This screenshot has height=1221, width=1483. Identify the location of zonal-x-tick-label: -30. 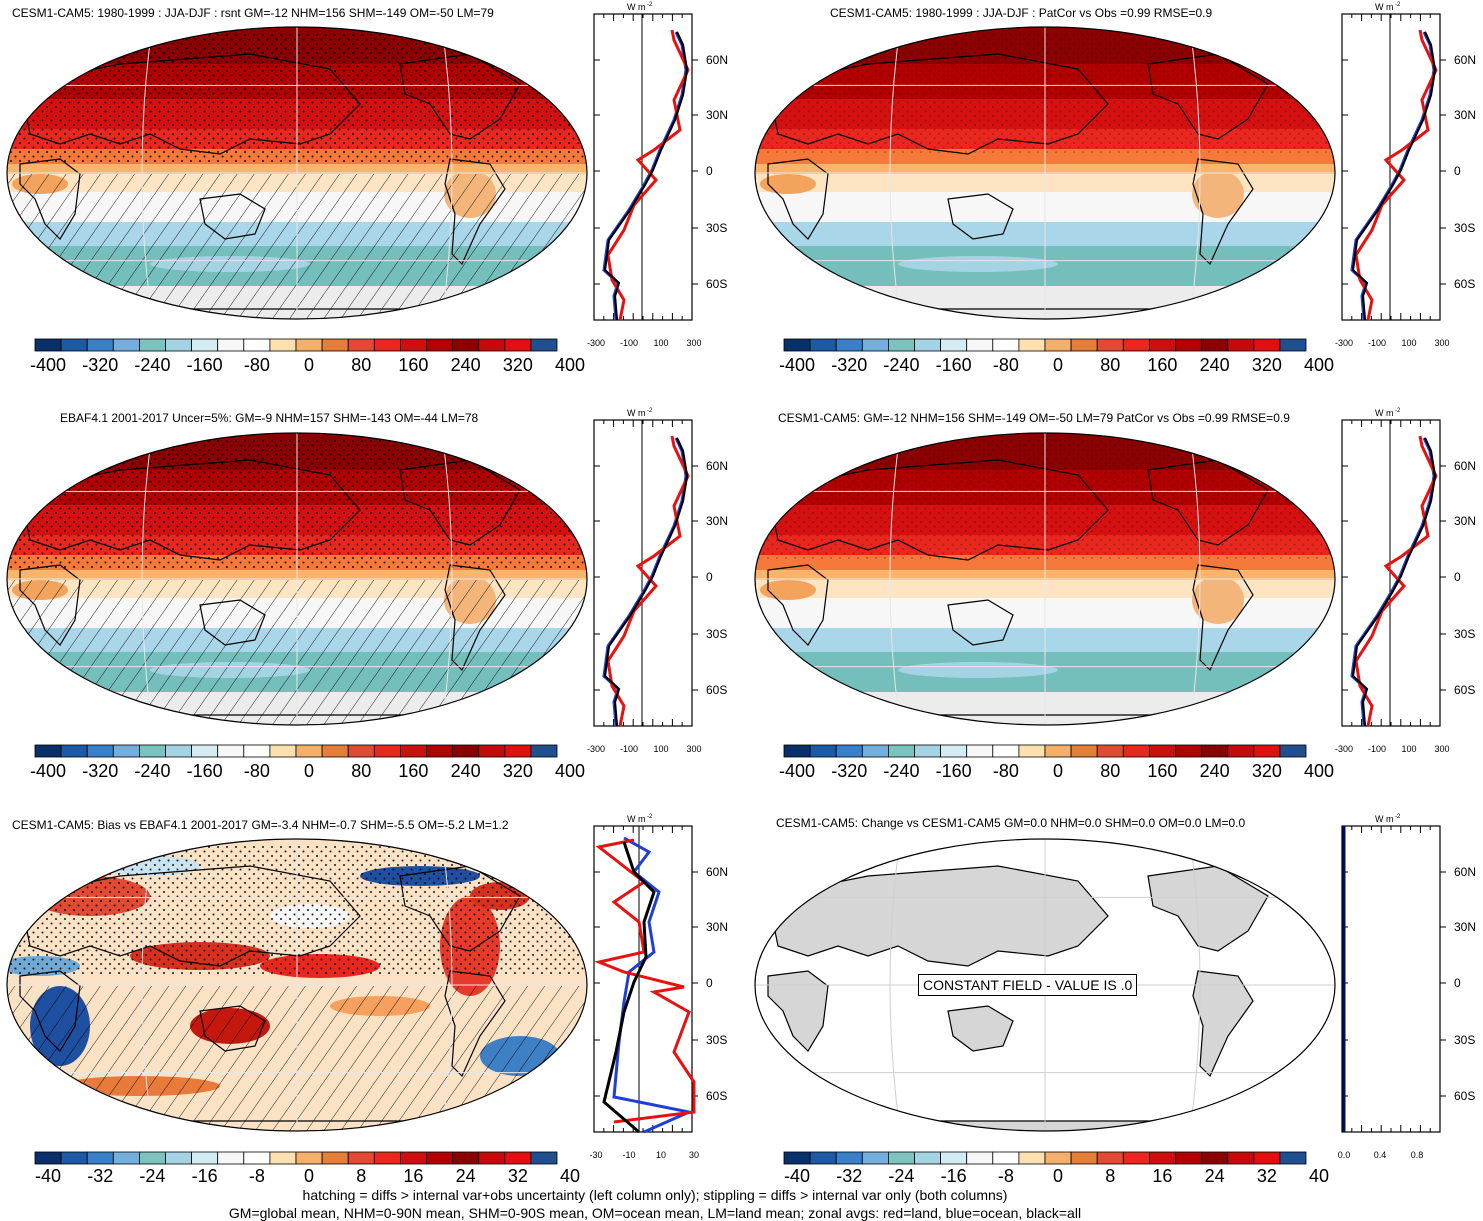
(595, 1155).